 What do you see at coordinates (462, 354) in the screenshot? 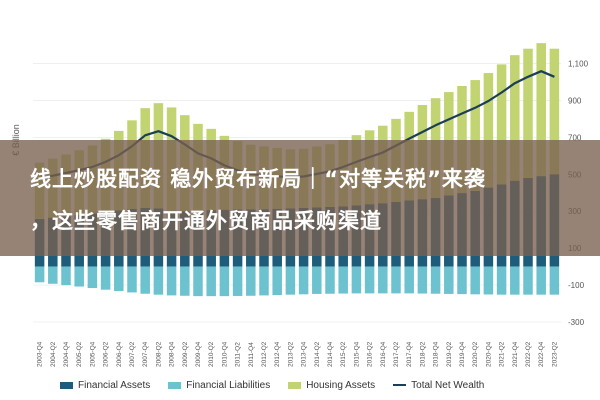
I see `x-tick-label: 2019-Q4` at bounding box center [462, 354].